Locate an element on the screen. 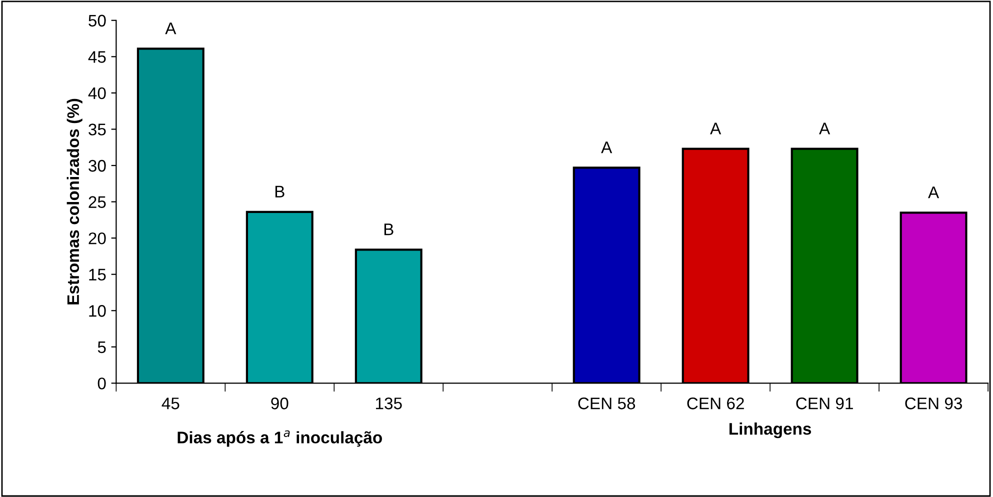 This screenshot has height=497, width=993. y-tick-label: 40 is located at coordinates (97, 93).